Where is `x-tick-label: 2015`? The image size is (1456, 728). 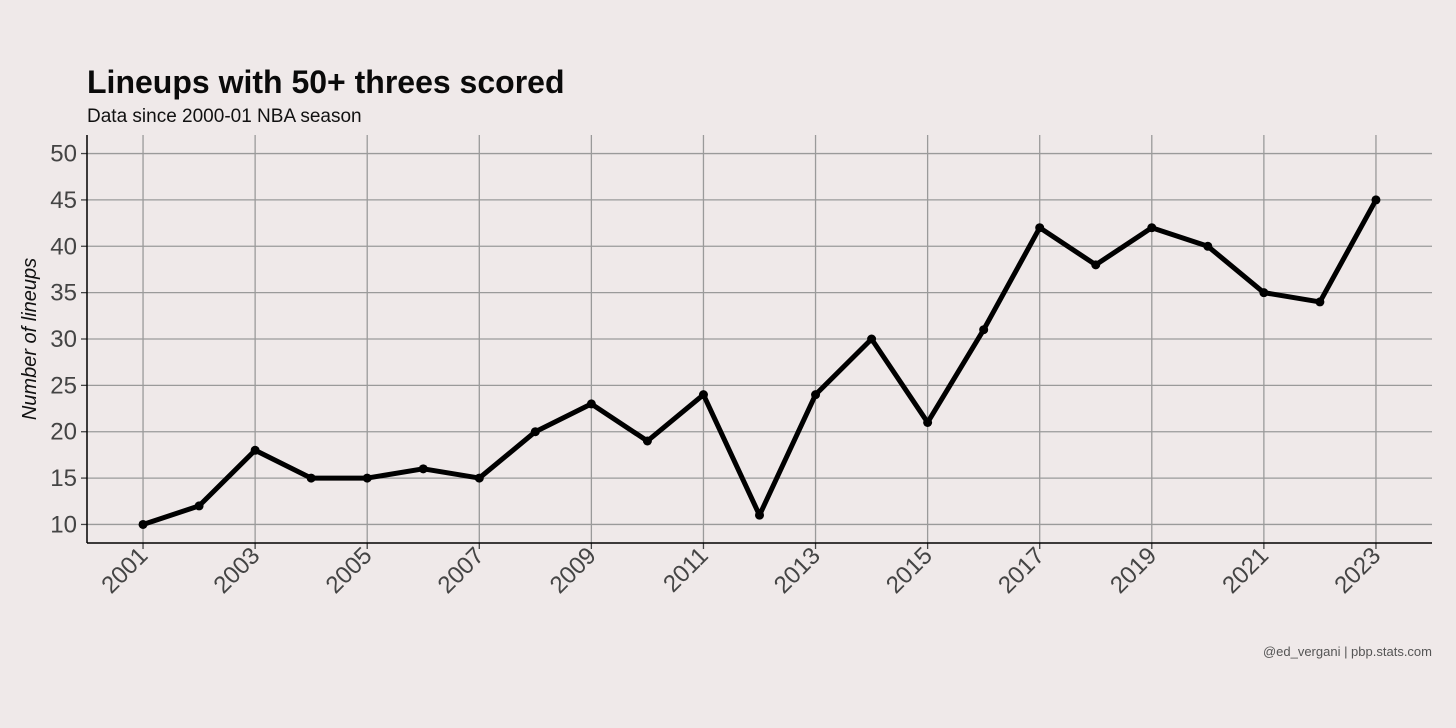 x-tick-label: 2015 is located at coordinates (909, 570).